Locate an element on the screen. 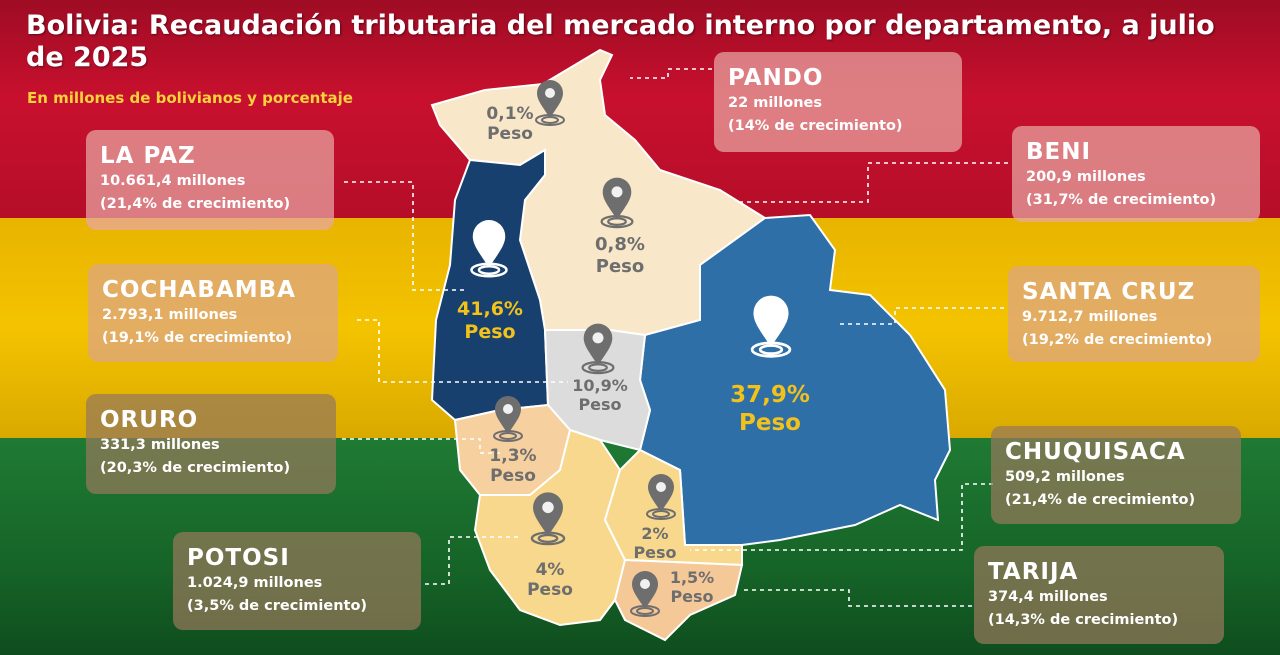 The height and width of the screenshot is (655, 1280). map-label-potosi: 4% Peso is located at coordinates (550, 580).